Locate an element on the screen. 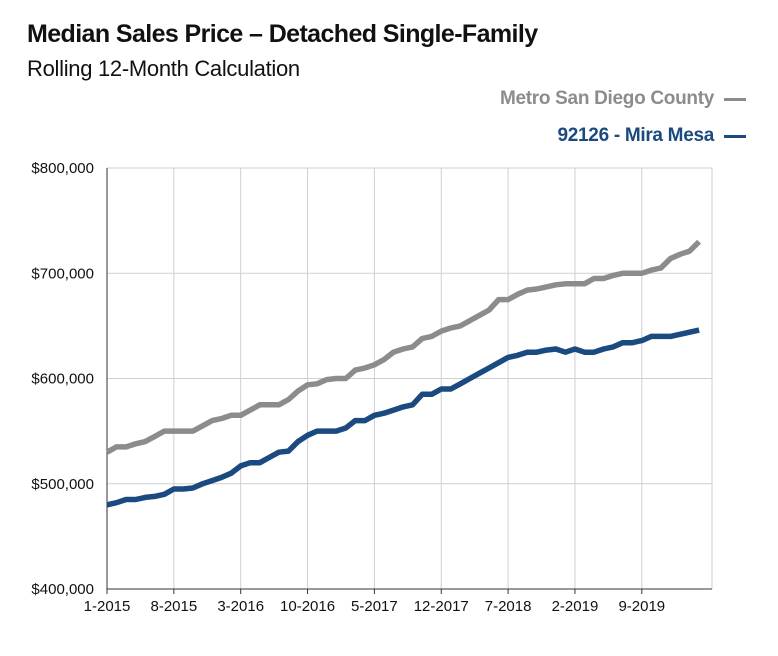  x-tick-label: 2-2019 is located at coordinates (575, 606).